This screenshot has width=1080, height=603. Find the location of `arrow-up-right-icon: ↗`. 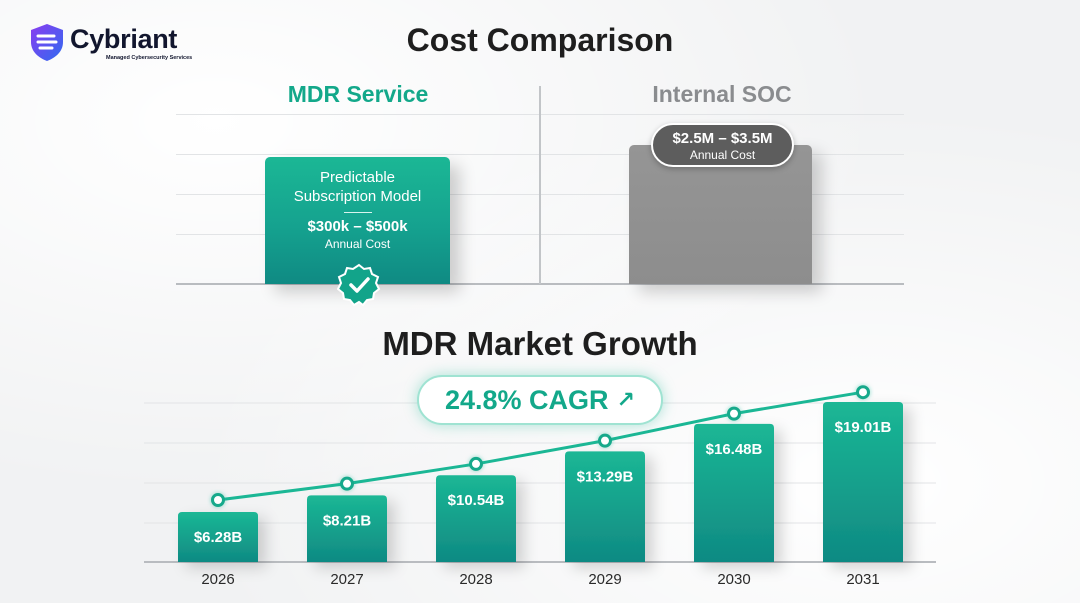

arrow-up-right-icon: ↗ is located at coordinates (625, 399).